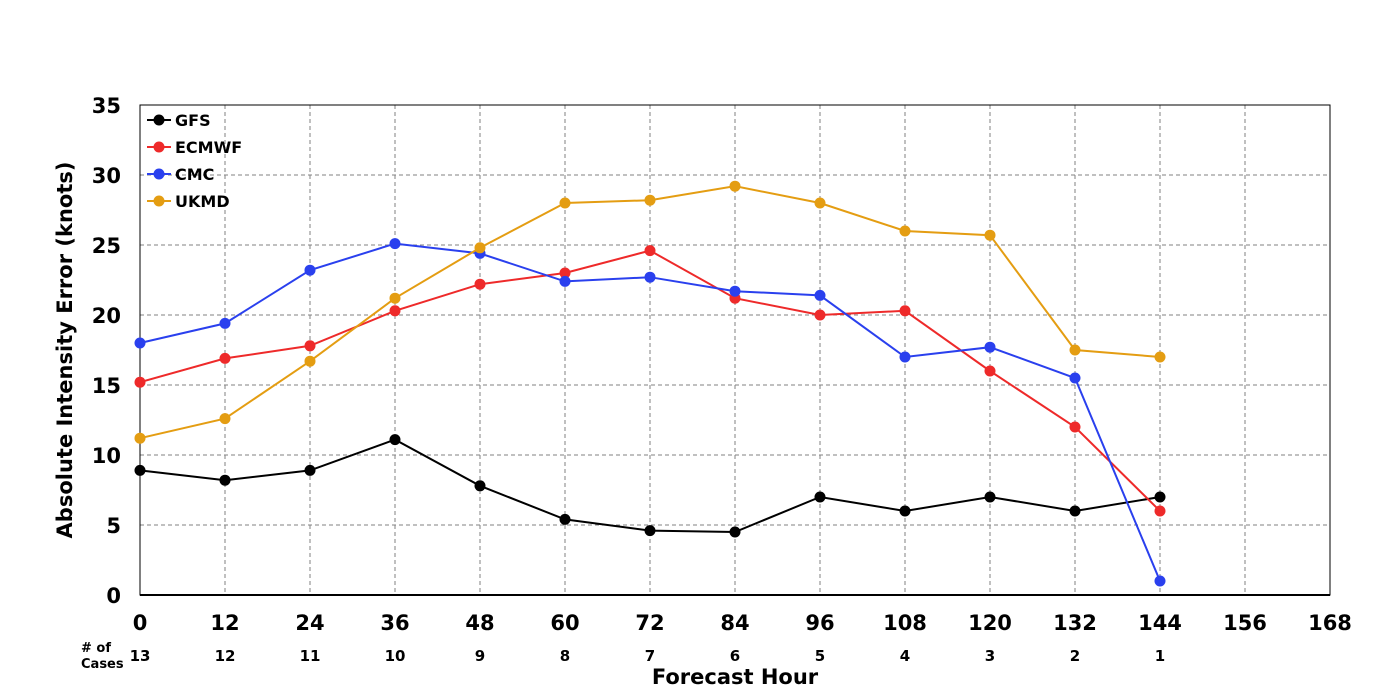 The image size is (1400, 700). Describe the element at coordinates (1160, 656) in the screenshot. I see `case-count-label: 1` at that location.